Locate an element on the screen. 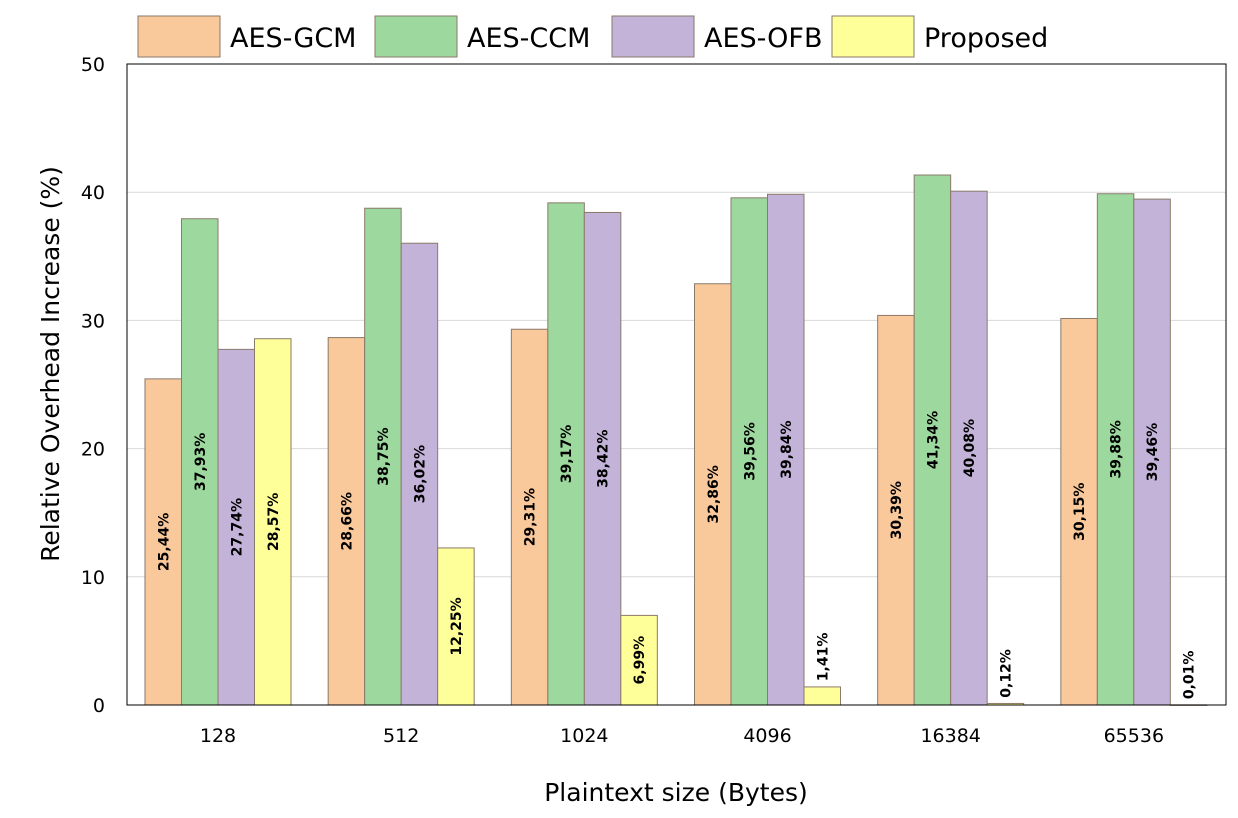  data-label: 39,46% is located at coordinates (1153, 452).